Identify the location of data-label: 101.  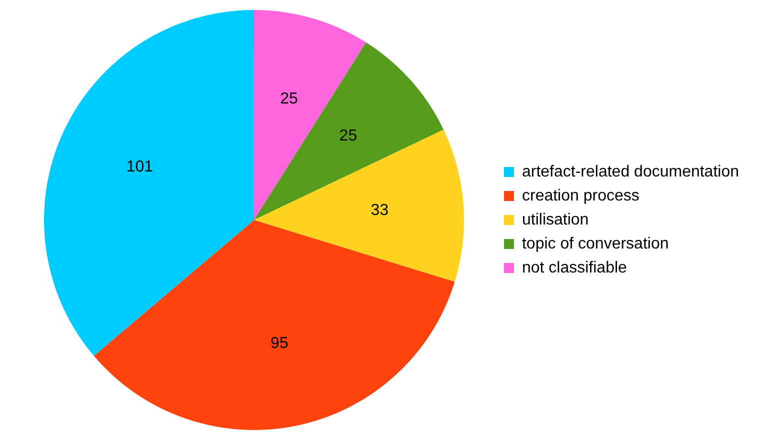
(140, 167).